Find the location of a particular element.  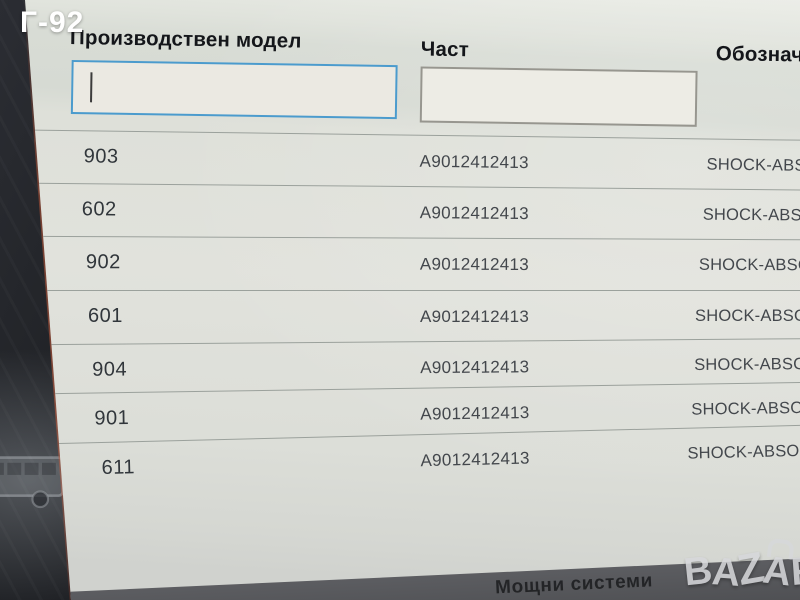

bazar-letter-bag: A is located at coordinates (777, 571).